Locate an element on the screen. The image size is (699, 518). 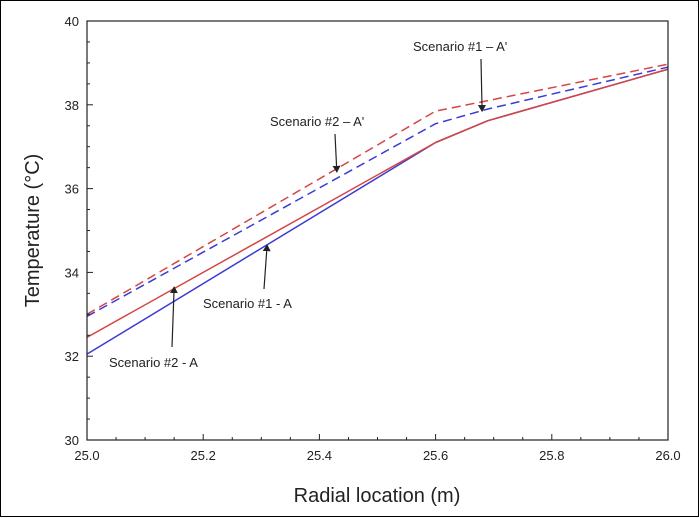
y-tick-label: 36 is located at coordinates (72, 189).